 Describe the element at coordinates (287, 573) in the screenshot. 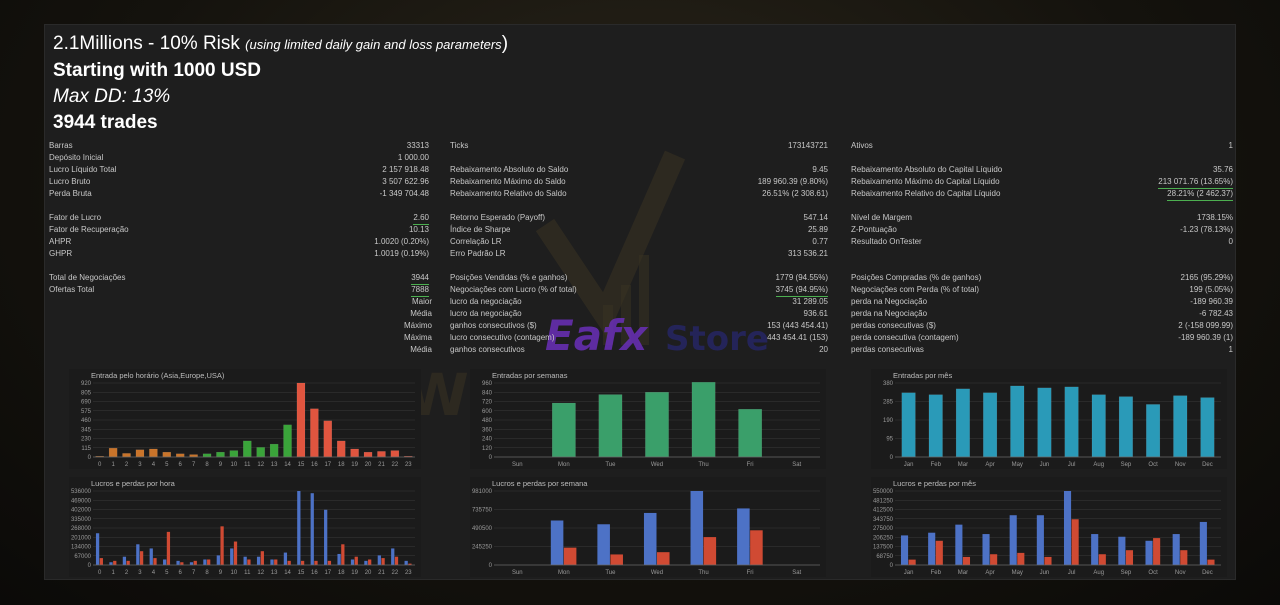

I see `x-tick-label: 14` at that location.